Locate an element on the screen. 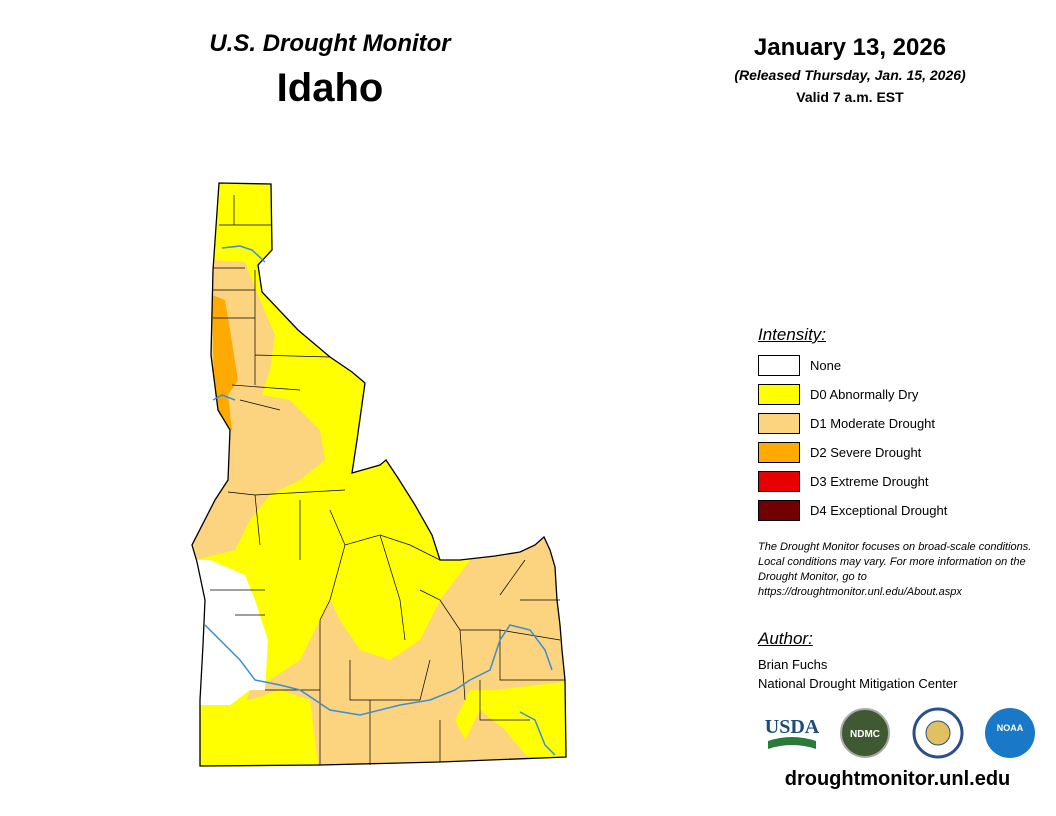  map-subtitle: U.S. Drought Monitor is located at coordinates (330, 43).